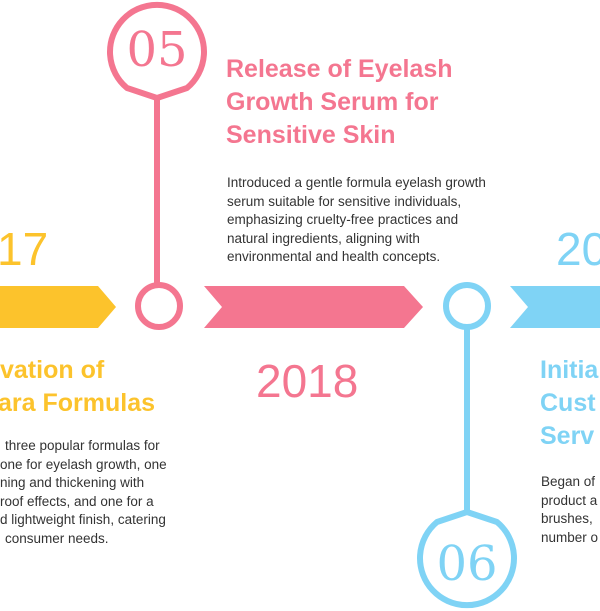 The width and height of the screenshot is (600, 611). I want to click on milestone-desc-2019: Began of product a brushes, number o, so click(569, 510).